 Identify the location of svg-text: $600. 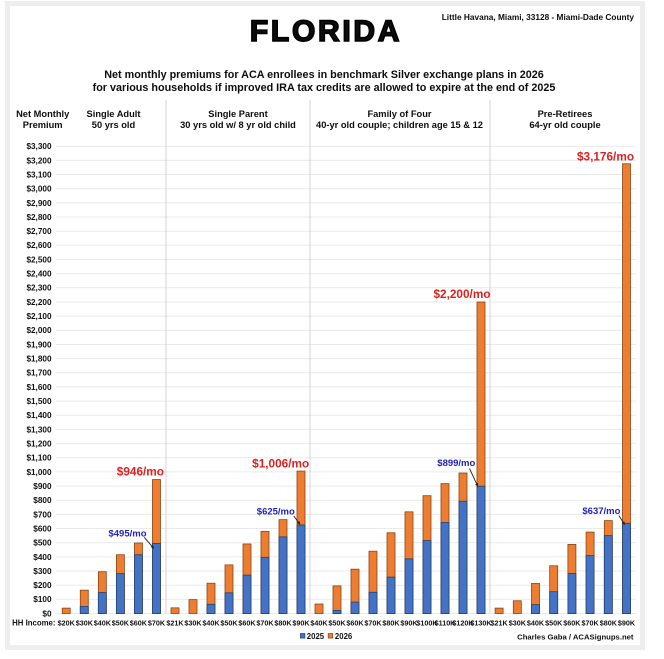
(42, 528).